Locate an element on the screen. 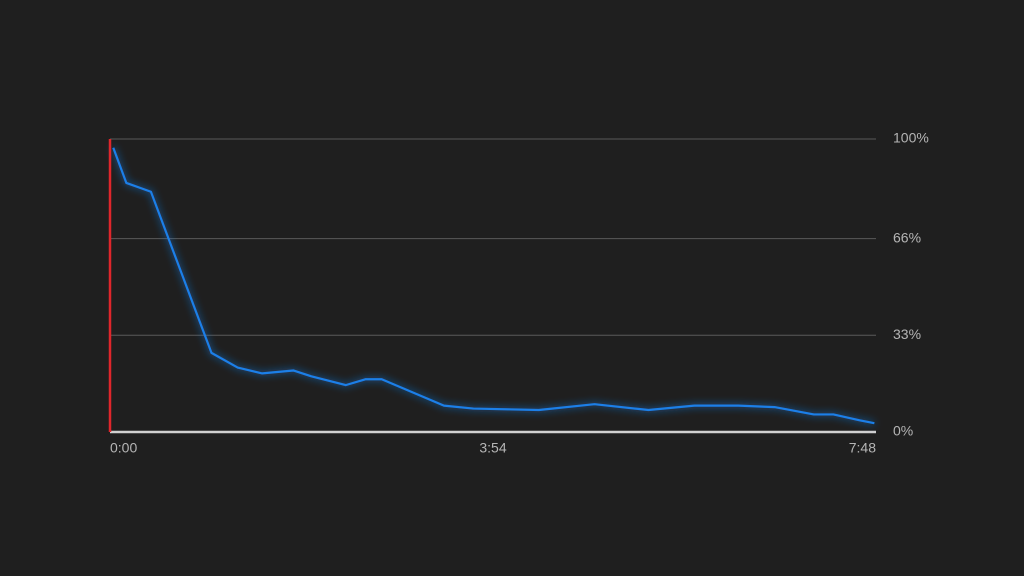 This screenshot has width=1024, height=576. y-tick-label: 0% is located at coordinates (903, 431).